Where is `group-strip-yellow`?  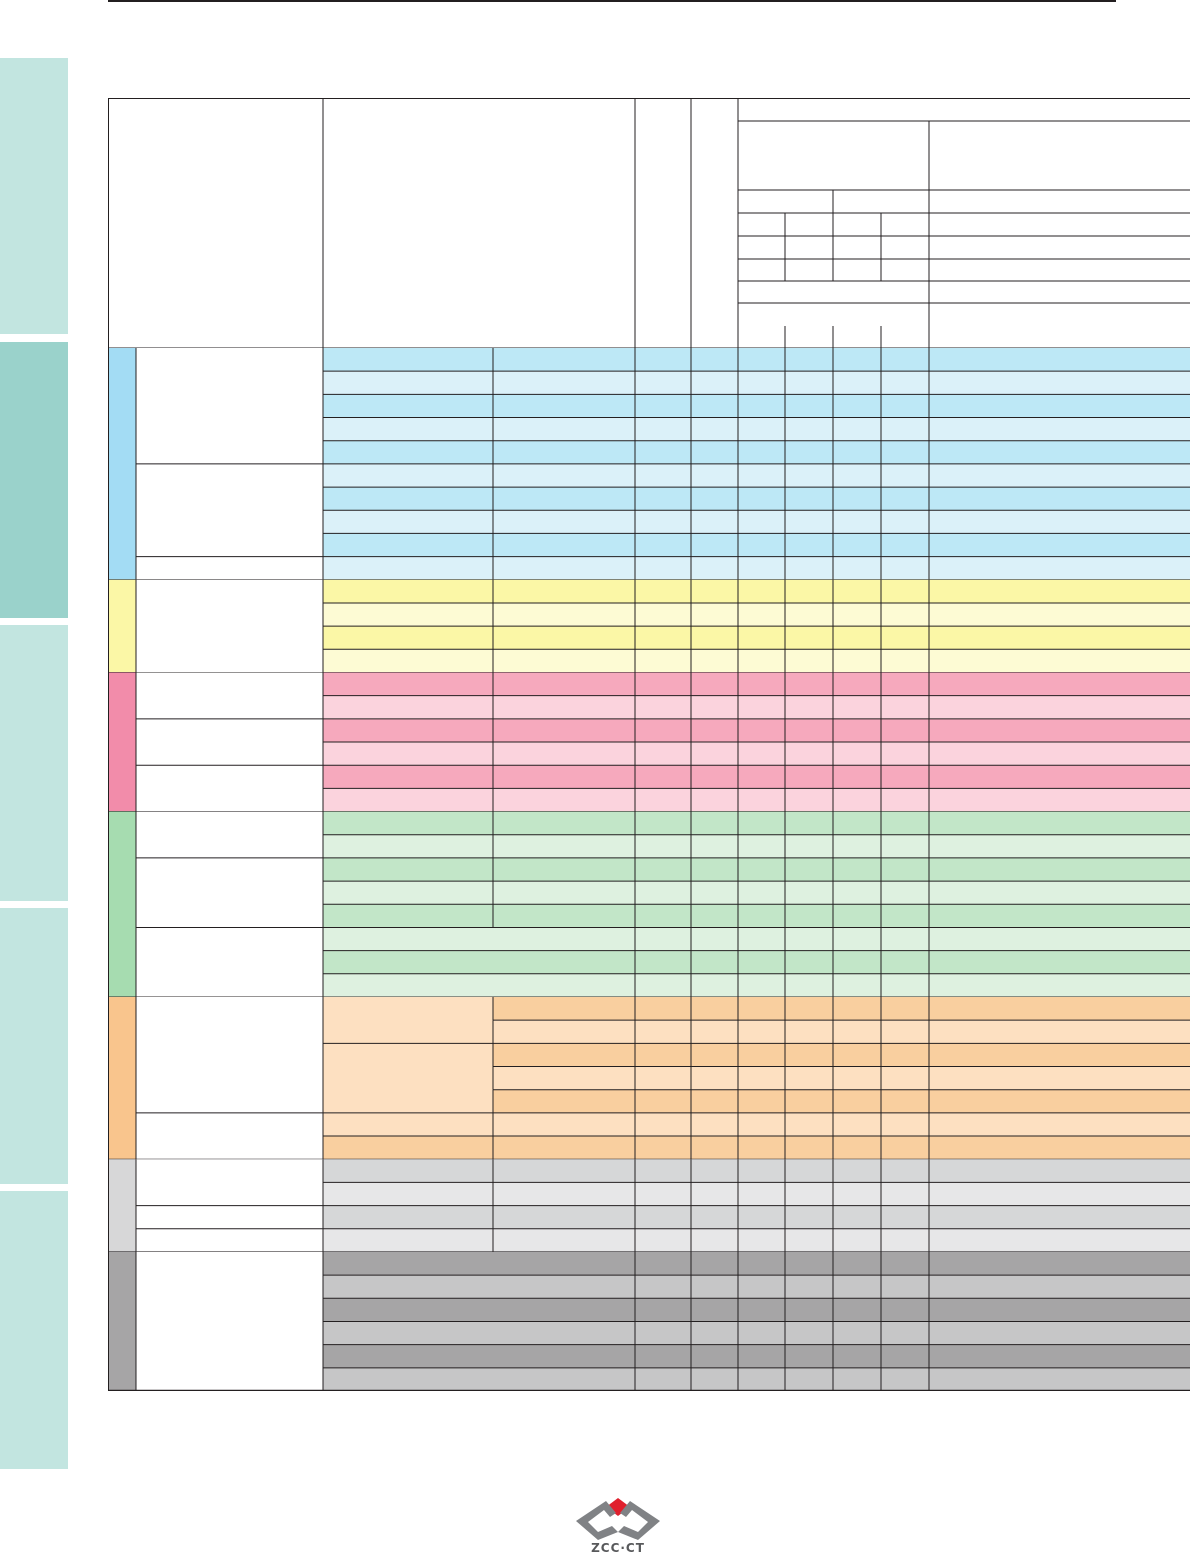
group-strip-yellow is located at coordinates (122, 626).